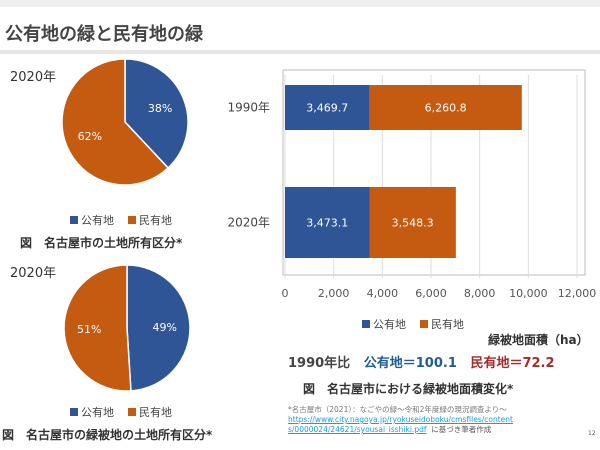  What do you see at coordinates (397, 409) in the screenshot?
I see `source-text: *名古屋市（2021）：なごやの緑～令和2年度緑の現況調査より～` at bounding box center [397, 409].